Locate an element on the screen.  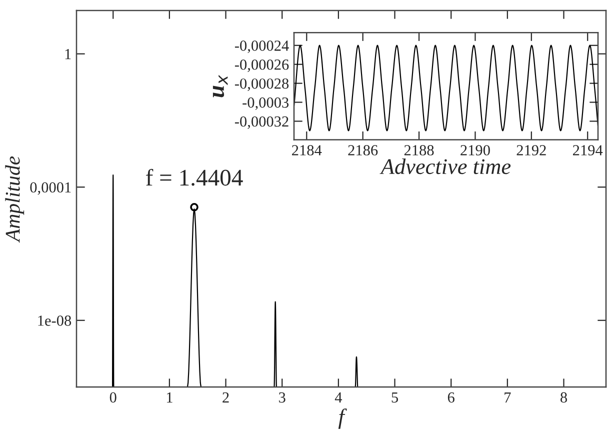
x-axis-title: Advective time is located at coordinates (445, 166).